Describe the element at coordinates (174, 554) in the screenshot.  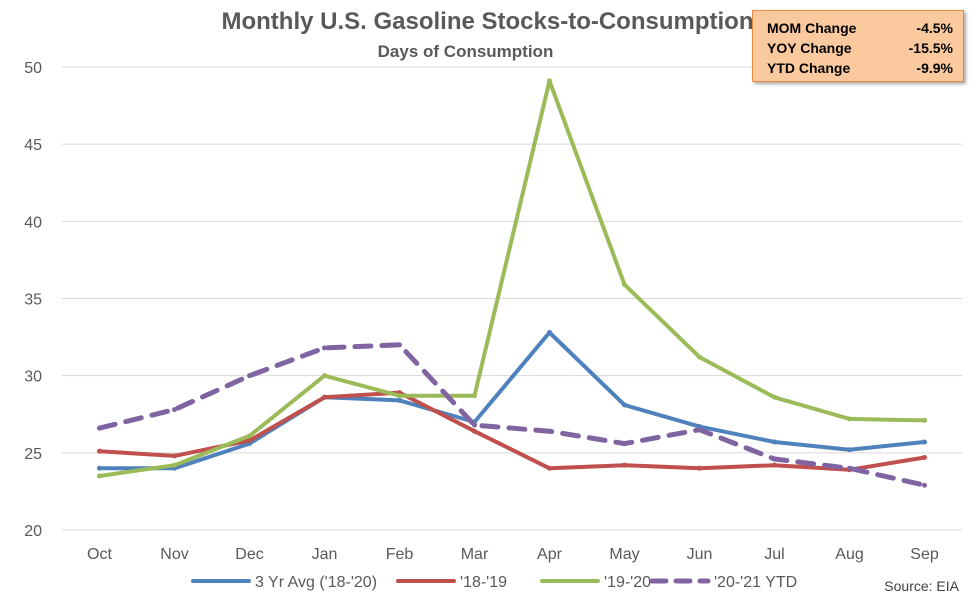
I see `x-tick-label: Nov` at that location.